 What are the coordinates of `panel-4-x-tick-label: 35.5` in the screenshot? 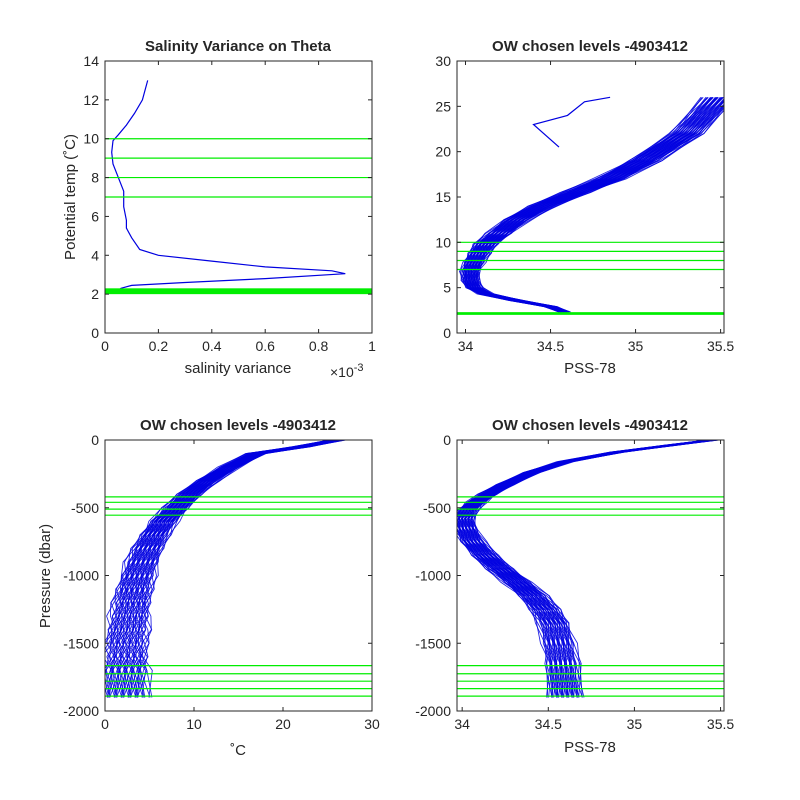 It's located at (720, 724).